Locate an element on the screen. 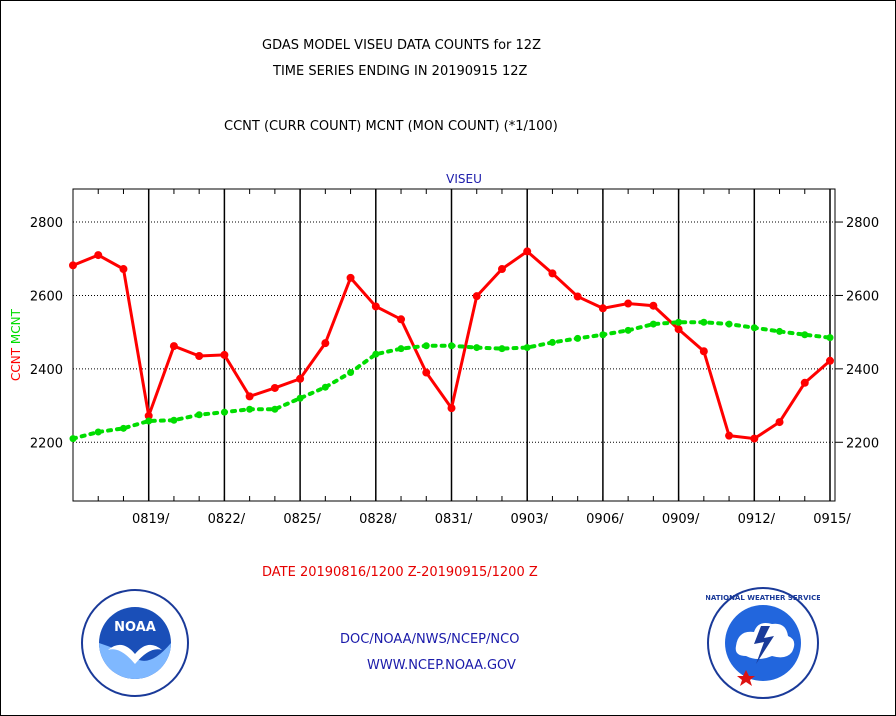 This screenshot has height=716, width=896. x-tick-label: 0831/ is located at coordinates (454, 519).